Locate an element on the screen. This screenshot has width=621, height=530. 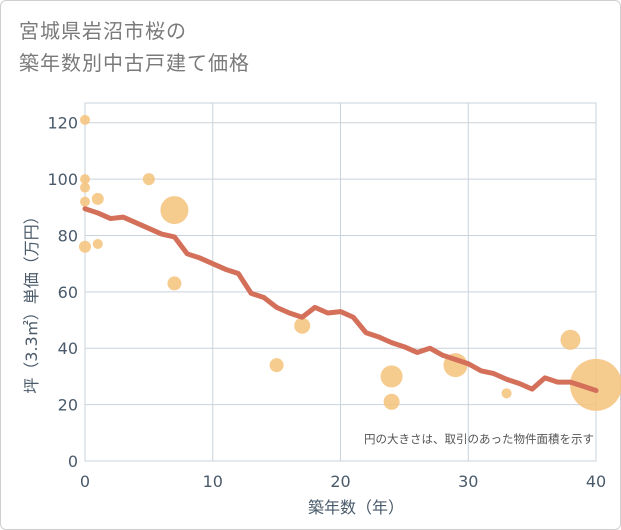
chart-title: 宮城県岩沼市桜の 築年数別中古戸建て価格 is located at coordinates (134, 47).